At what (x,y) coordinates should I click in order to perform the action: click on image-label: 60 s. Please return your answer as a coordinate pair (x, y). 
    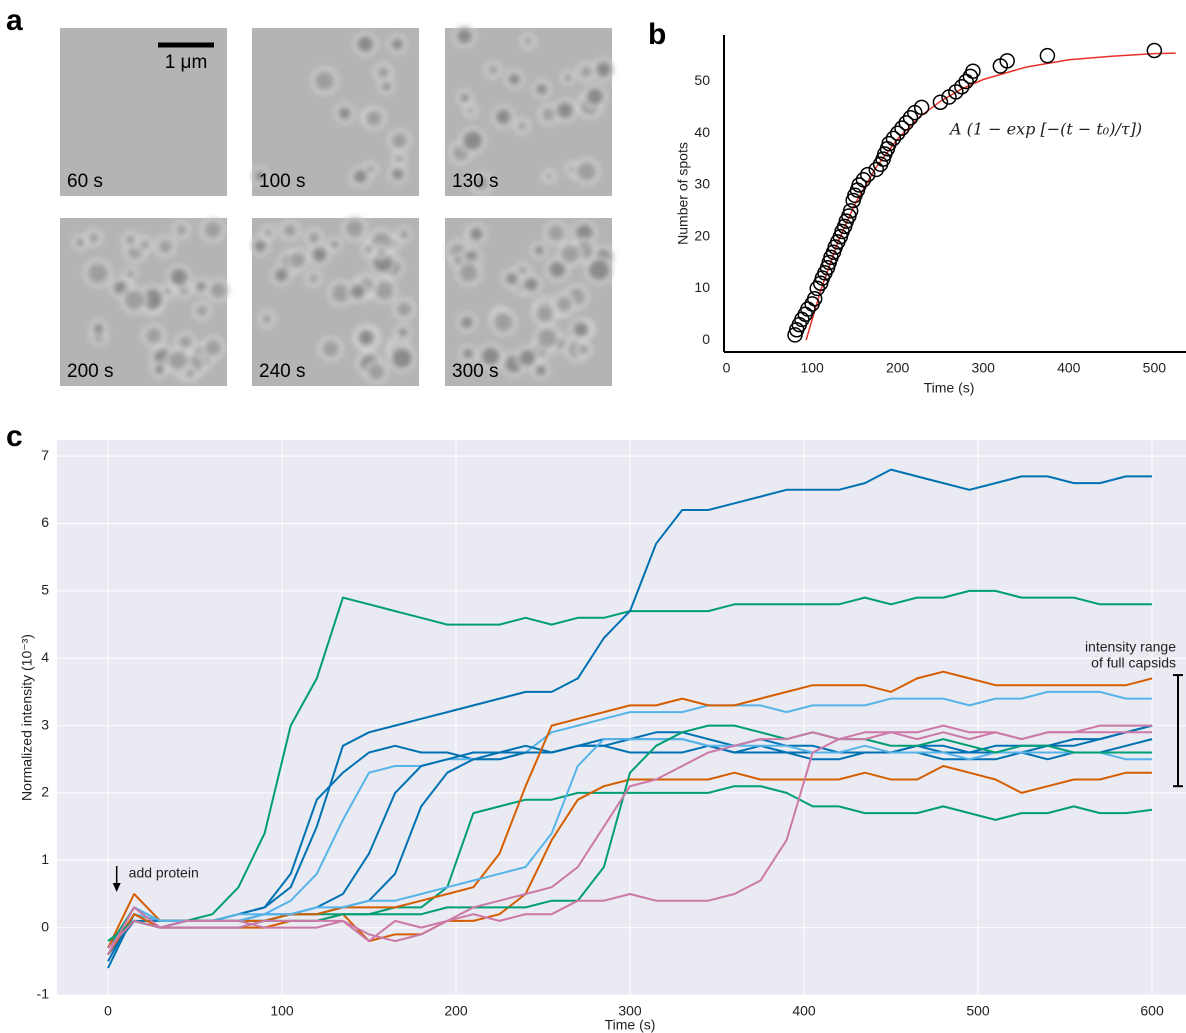
    Looking at the image, I should click on (85, 181).